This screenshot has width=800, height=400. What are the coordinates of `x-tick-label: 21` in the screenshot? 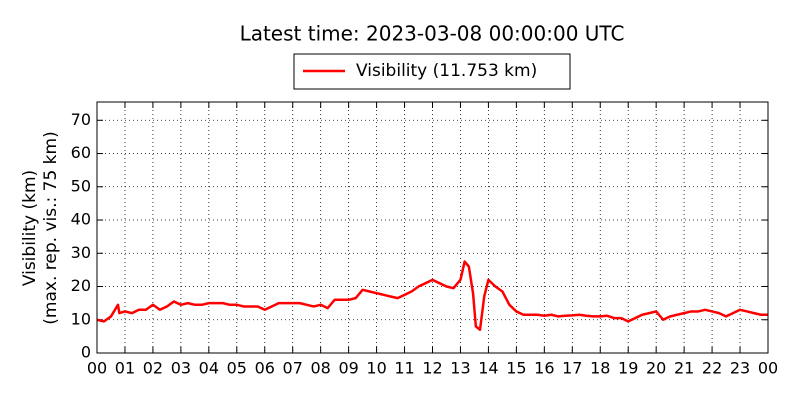 It's located at (684, 368).